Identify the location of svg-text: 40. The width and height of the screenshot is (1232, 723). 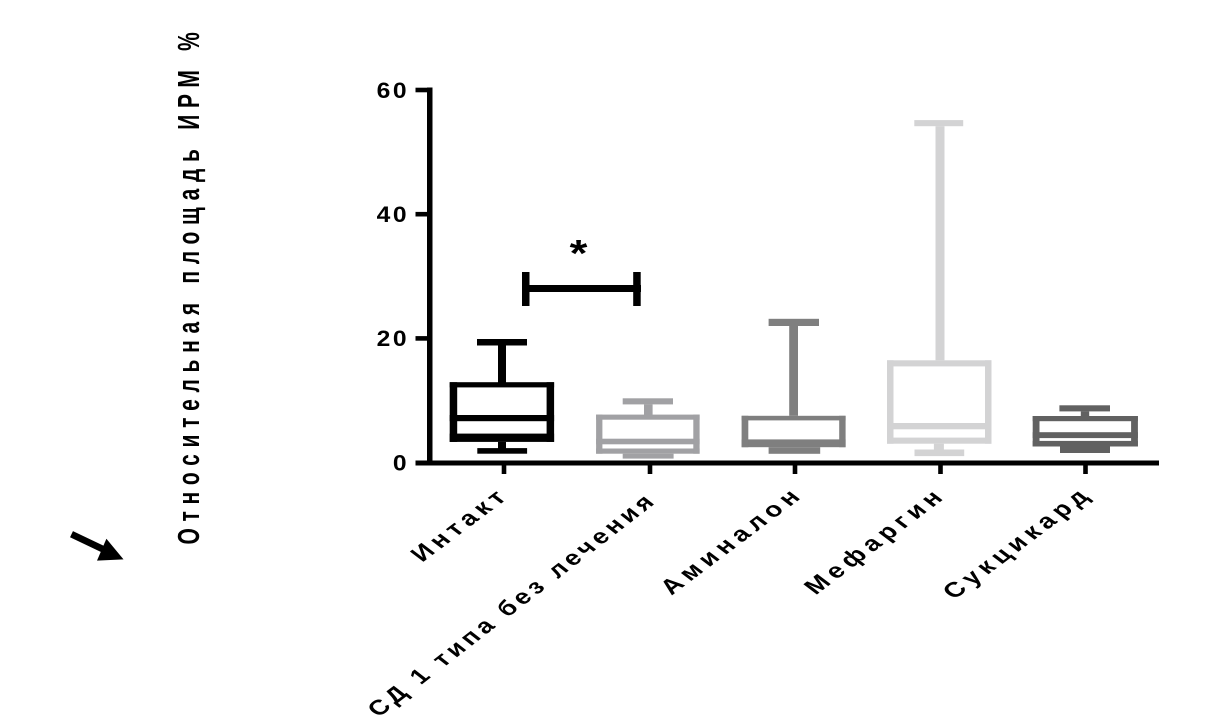
(393, 214).